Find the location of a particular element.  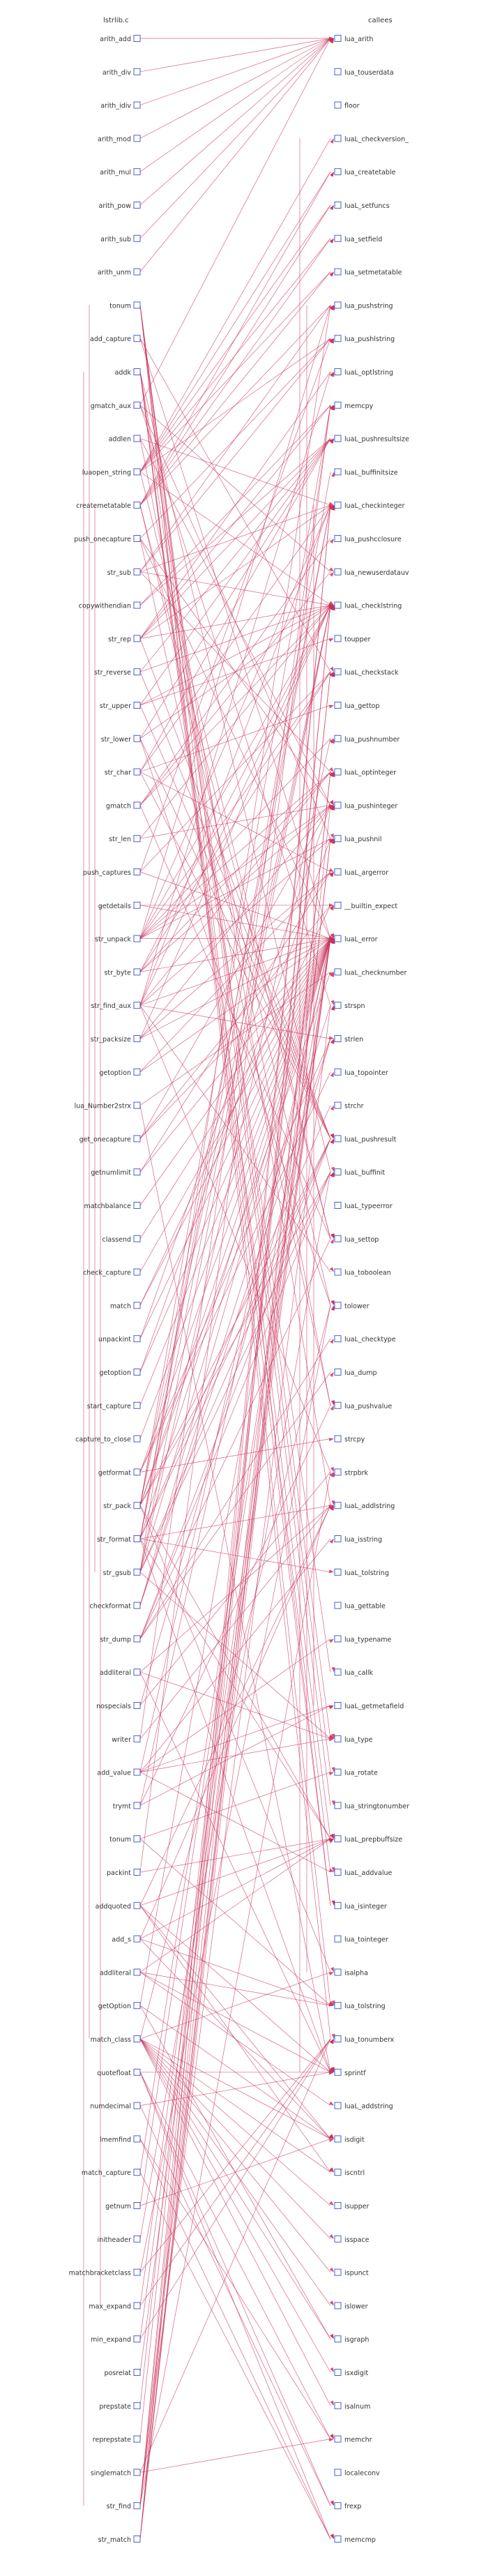

callee-node-lual-pushresultsize: luaL_pushresultsize is located at coordinates (371, 439).